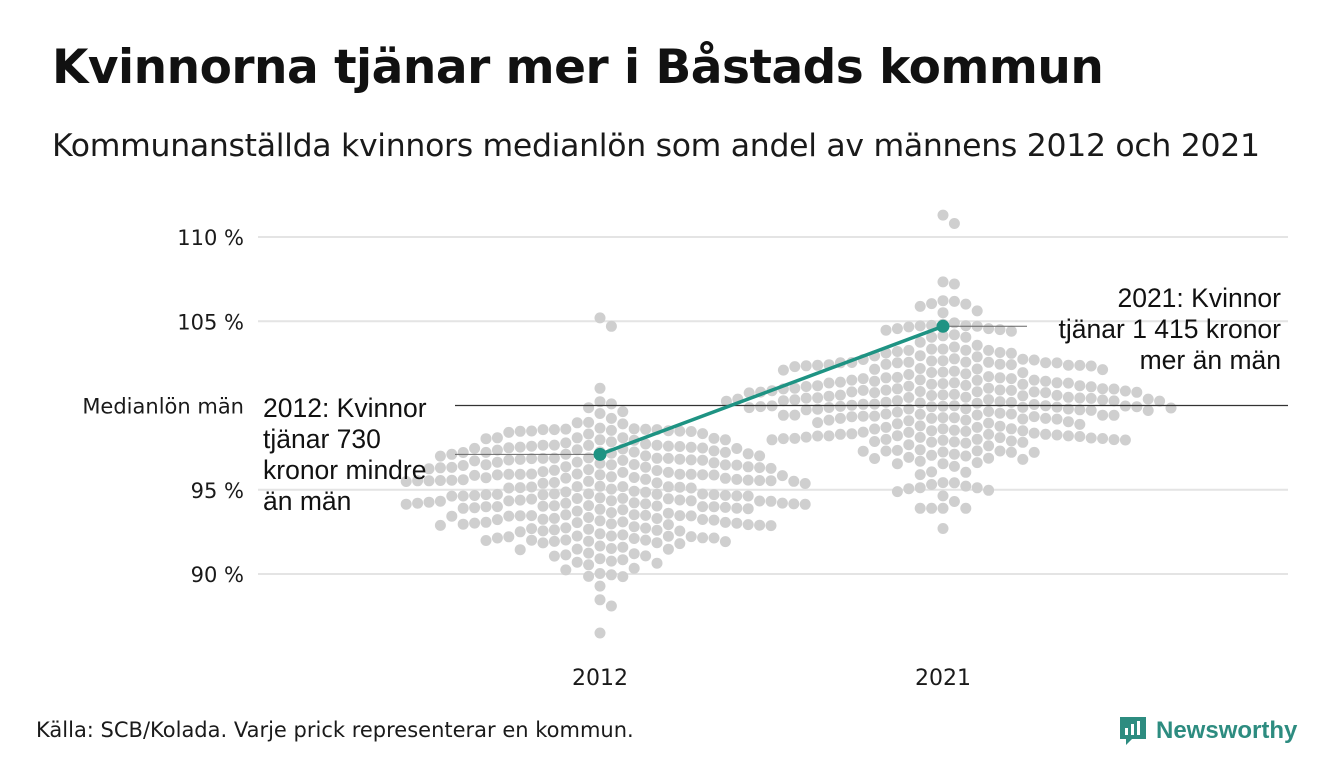 The image size is (1340, 780). I want to click on annotation-2012-line: kronor mindre, so click(344, 470).